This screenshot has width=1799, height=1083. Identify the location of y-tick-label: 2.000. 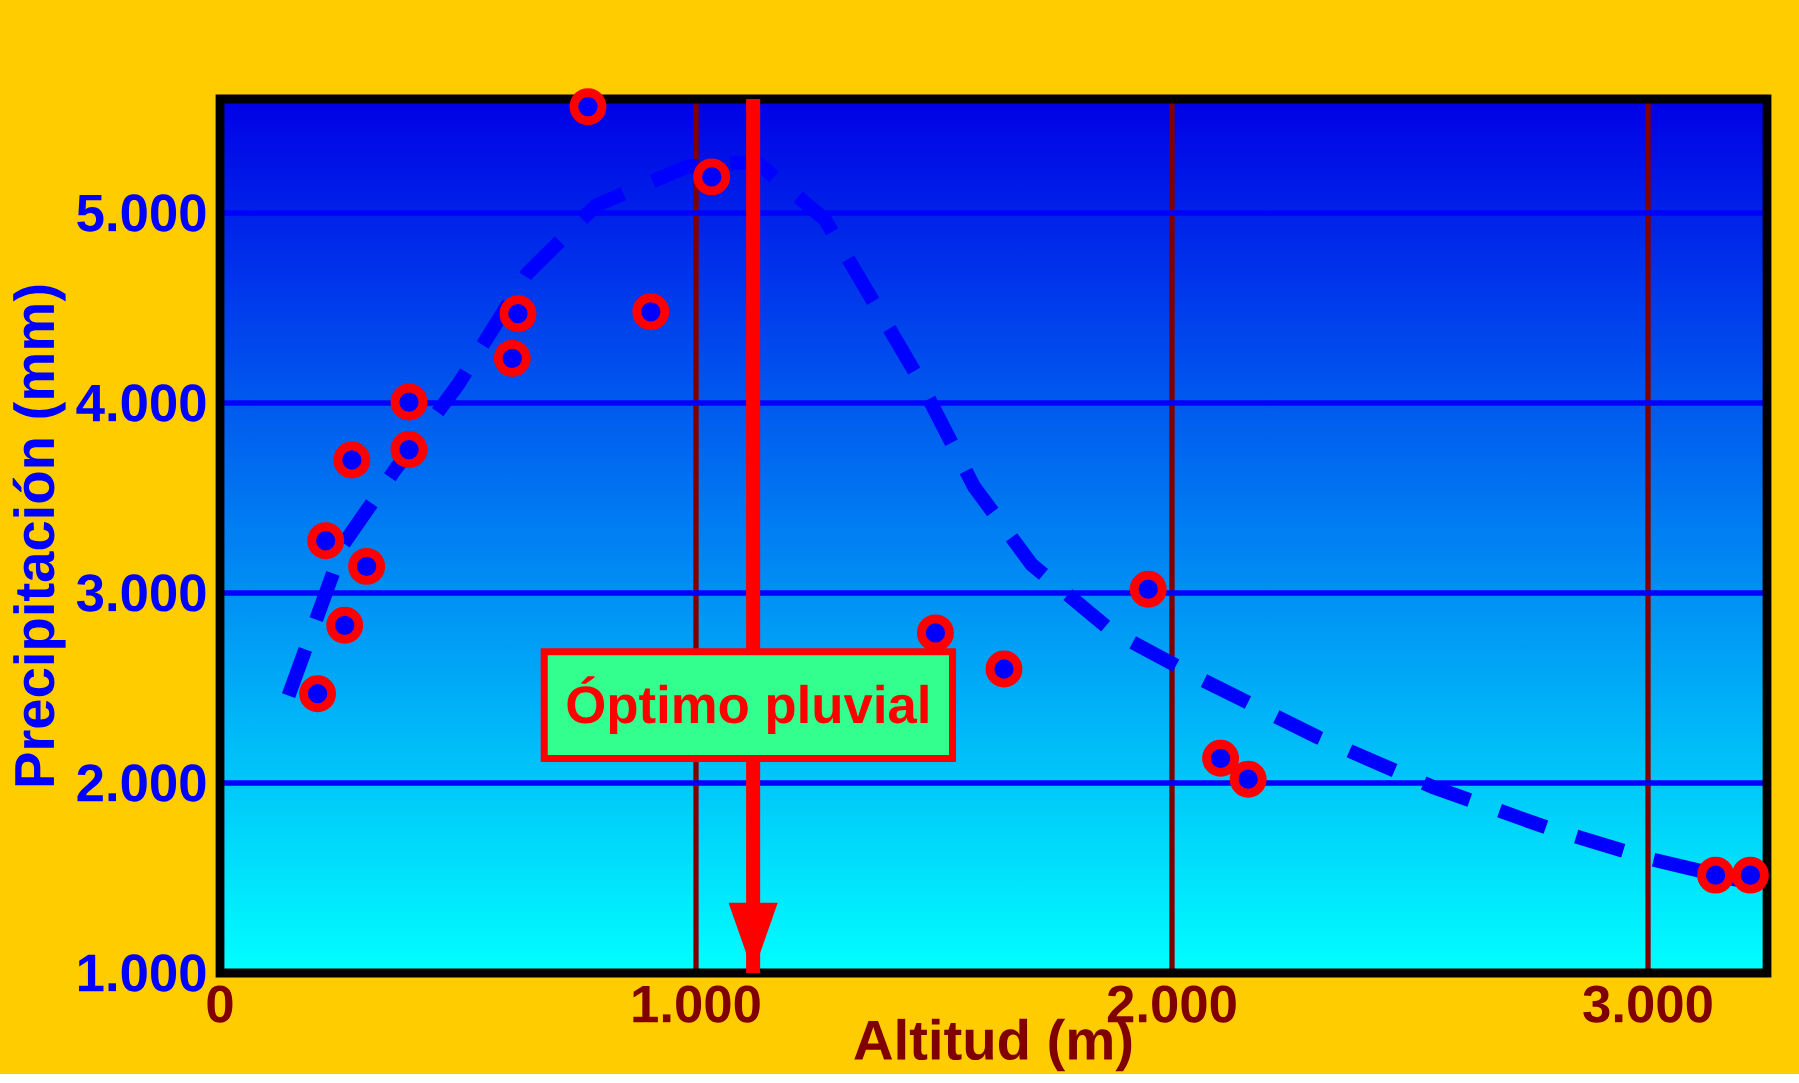
(141, 783).